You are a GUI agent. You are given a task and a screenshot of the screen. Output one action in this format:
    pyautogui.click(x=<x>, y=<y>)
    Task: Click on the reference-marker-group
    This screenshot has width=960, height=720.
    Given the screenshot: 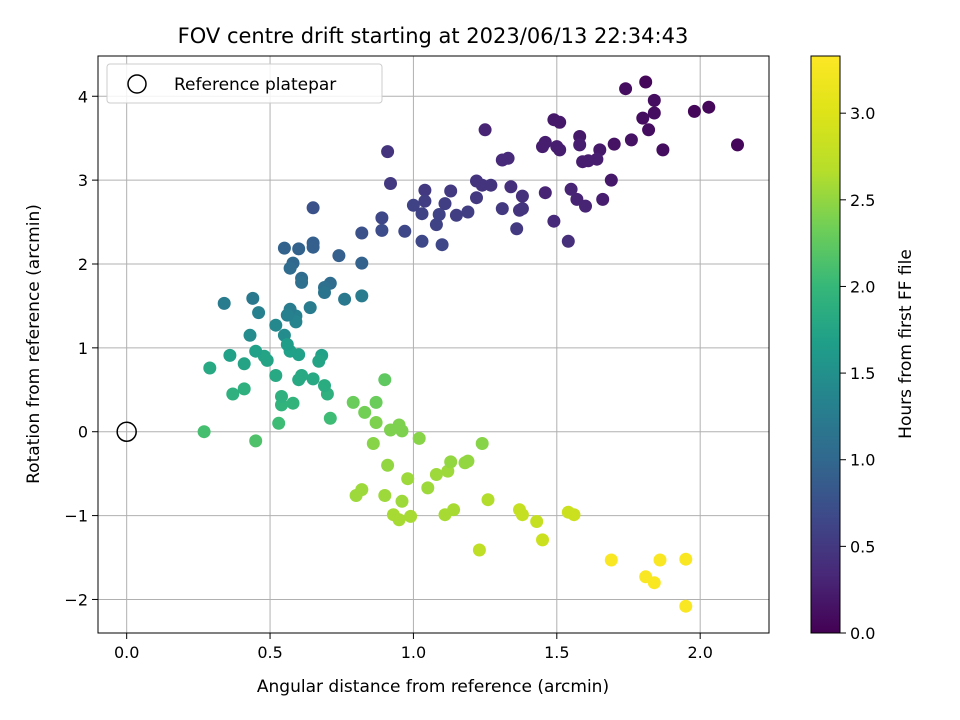 What is the action you would take?
    pyautogui.click(x=126, y=431)
    